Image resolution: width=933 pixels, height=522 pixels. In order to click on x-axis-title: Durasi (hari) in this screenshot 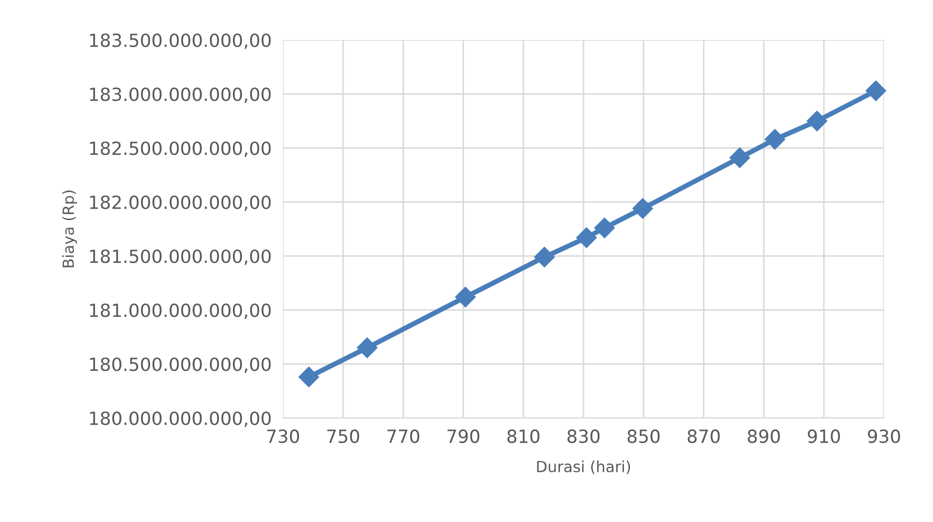, I will do `click(583, 467)`.